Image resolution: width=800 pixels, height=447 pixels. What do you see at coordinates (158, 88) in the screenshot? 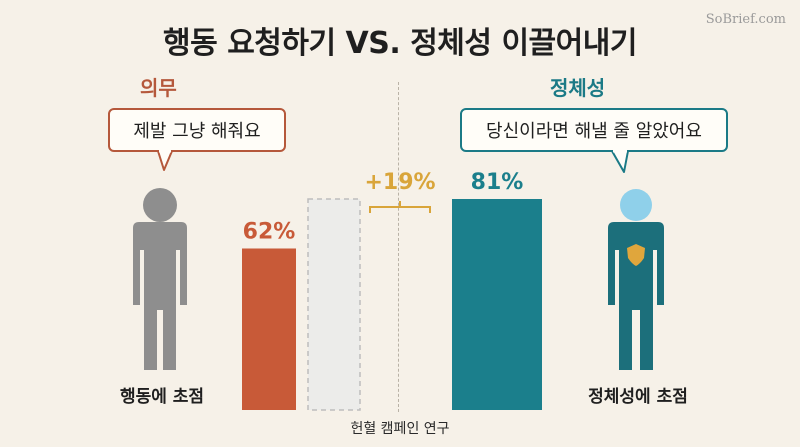
I see `left-label: 의무` at bounding box center [158, 88].